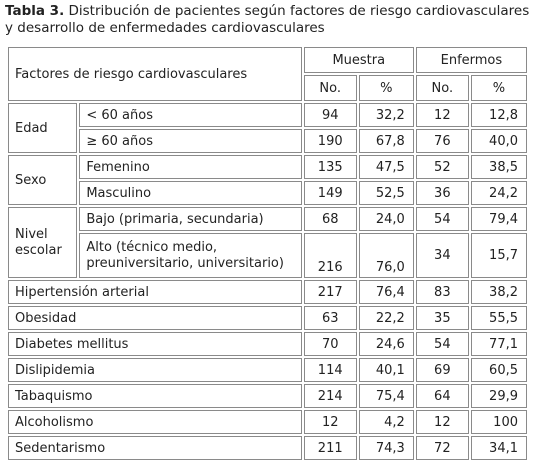 The width and height of the screenshot is (534, 474). Describe the element at coordinates (330, 88) in the screenshot. I see `header-muestra-no: No.` at that location.